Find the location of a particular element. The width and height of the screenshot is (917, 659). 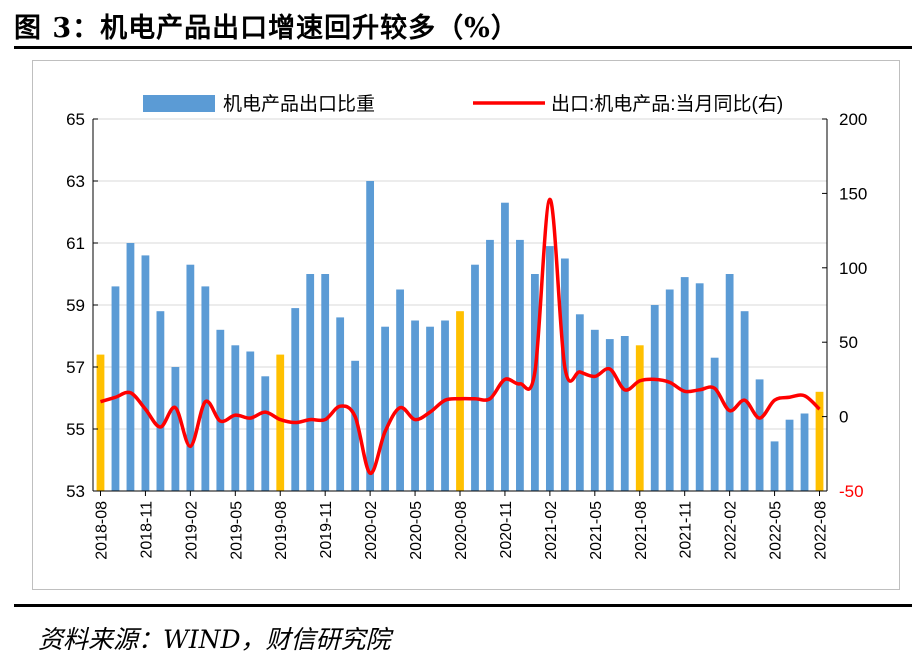

right-tick-label: -50 is located at coordinates (851, 491).